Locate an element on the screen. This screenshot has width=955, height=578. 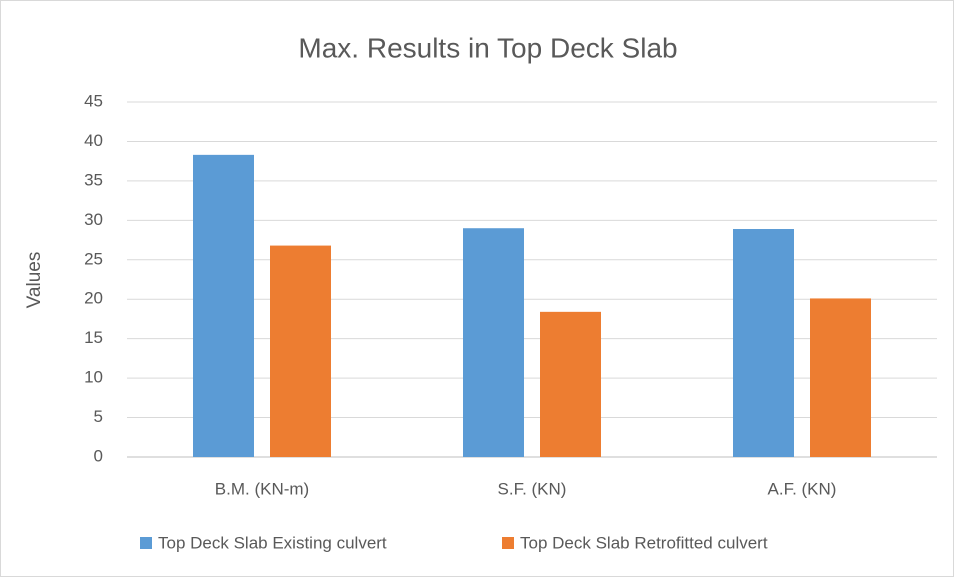
y-tick-label: 25 is located at coordinates (93, 258).